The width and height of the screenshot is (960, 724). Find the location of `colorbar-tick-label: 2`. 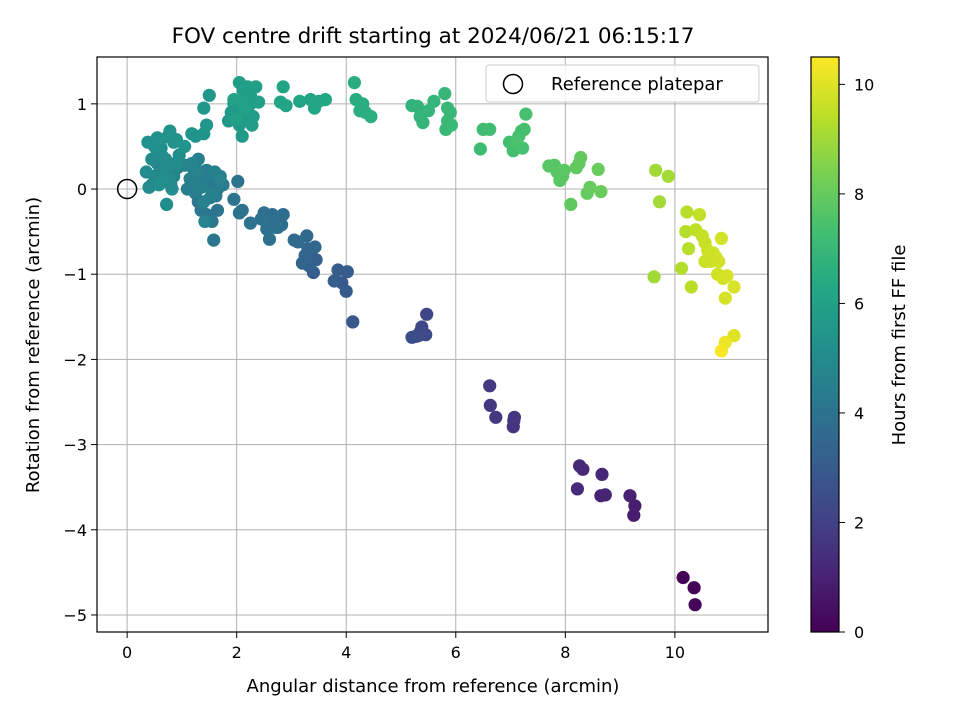

colorbar-tick-label: 2 is located at coordinates (859, 522).